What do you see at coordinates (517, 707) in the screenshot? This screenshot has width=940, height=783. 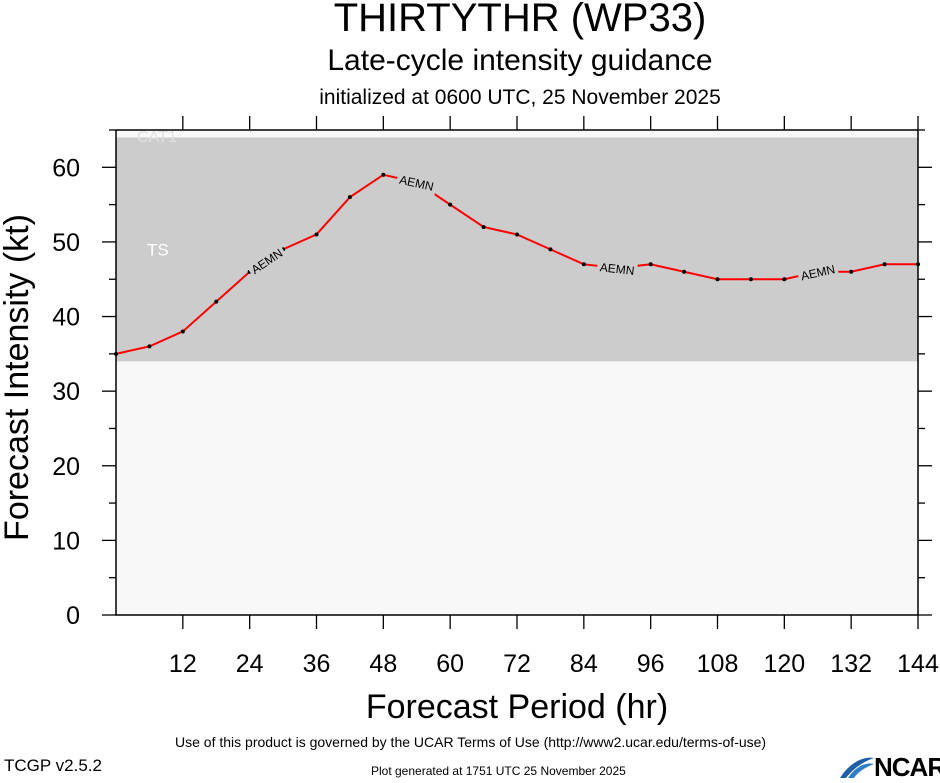 I see `x-axis-label: Forecast Period (hr)` at bounding box center [517, 707].